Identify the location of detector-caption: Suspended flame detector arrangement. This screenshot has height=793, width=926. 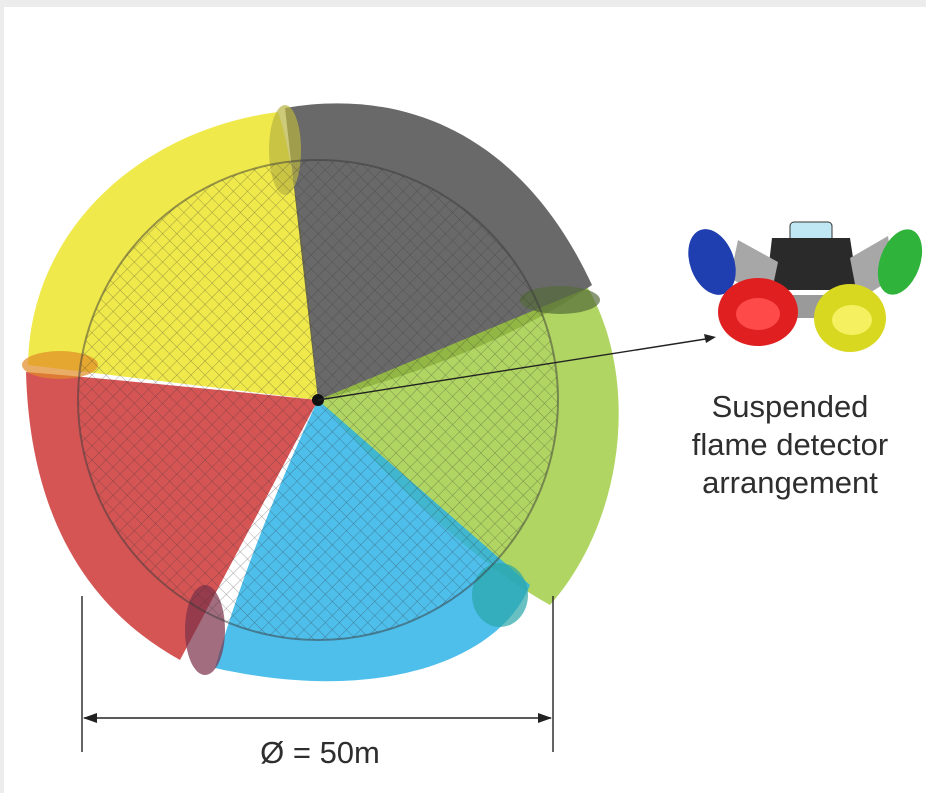
(790, 445).